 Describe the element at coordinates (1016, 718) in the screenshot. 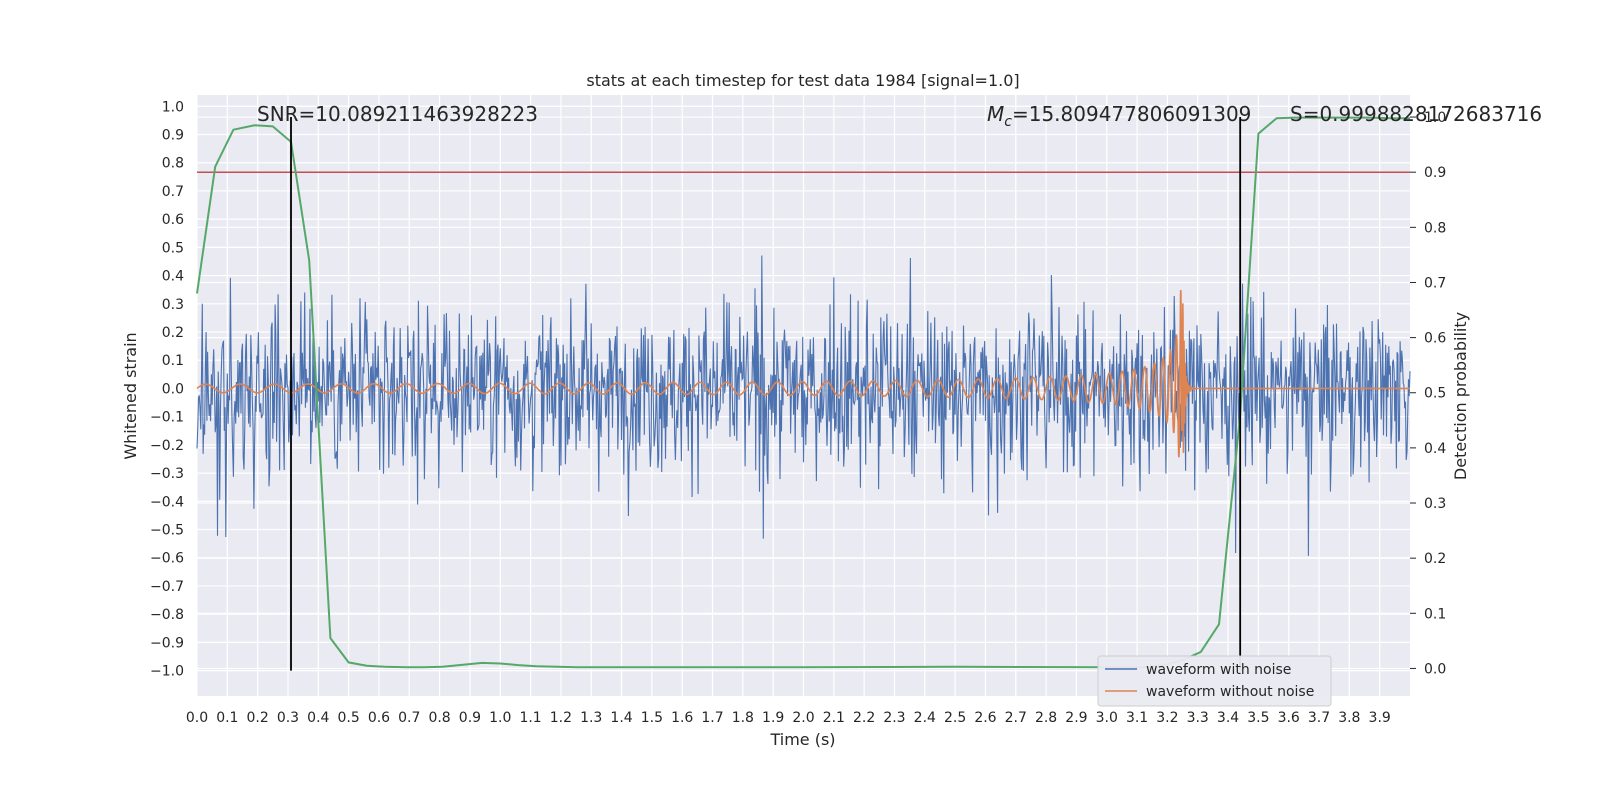

I see `x-tick-label: 2.7` at that location.